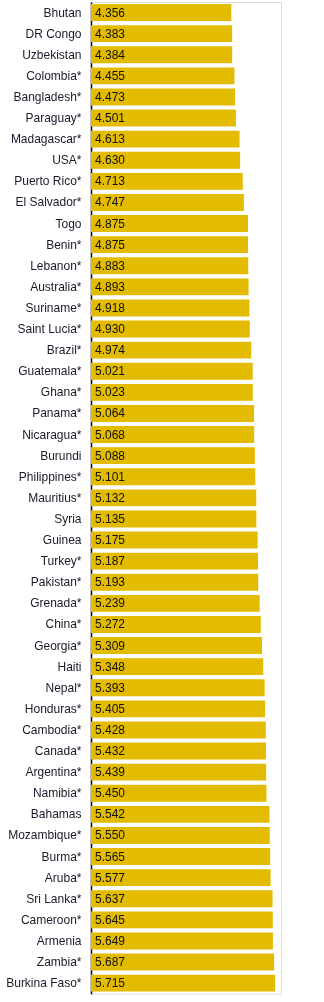 This screenshot has width=324, height=1002. Describe the element at coordinates (54, 75) in the screenshot. I see `y-tick-label: Colombia*` at that location.